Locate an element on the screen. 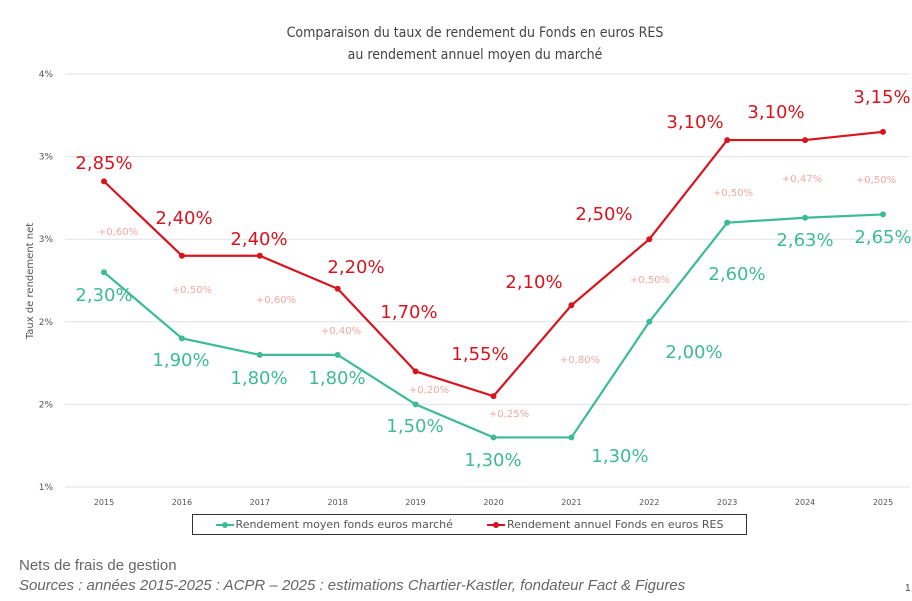  legend-item-res: Rendement annuel Fonds en euros RES is located at coordinates (605, 524).